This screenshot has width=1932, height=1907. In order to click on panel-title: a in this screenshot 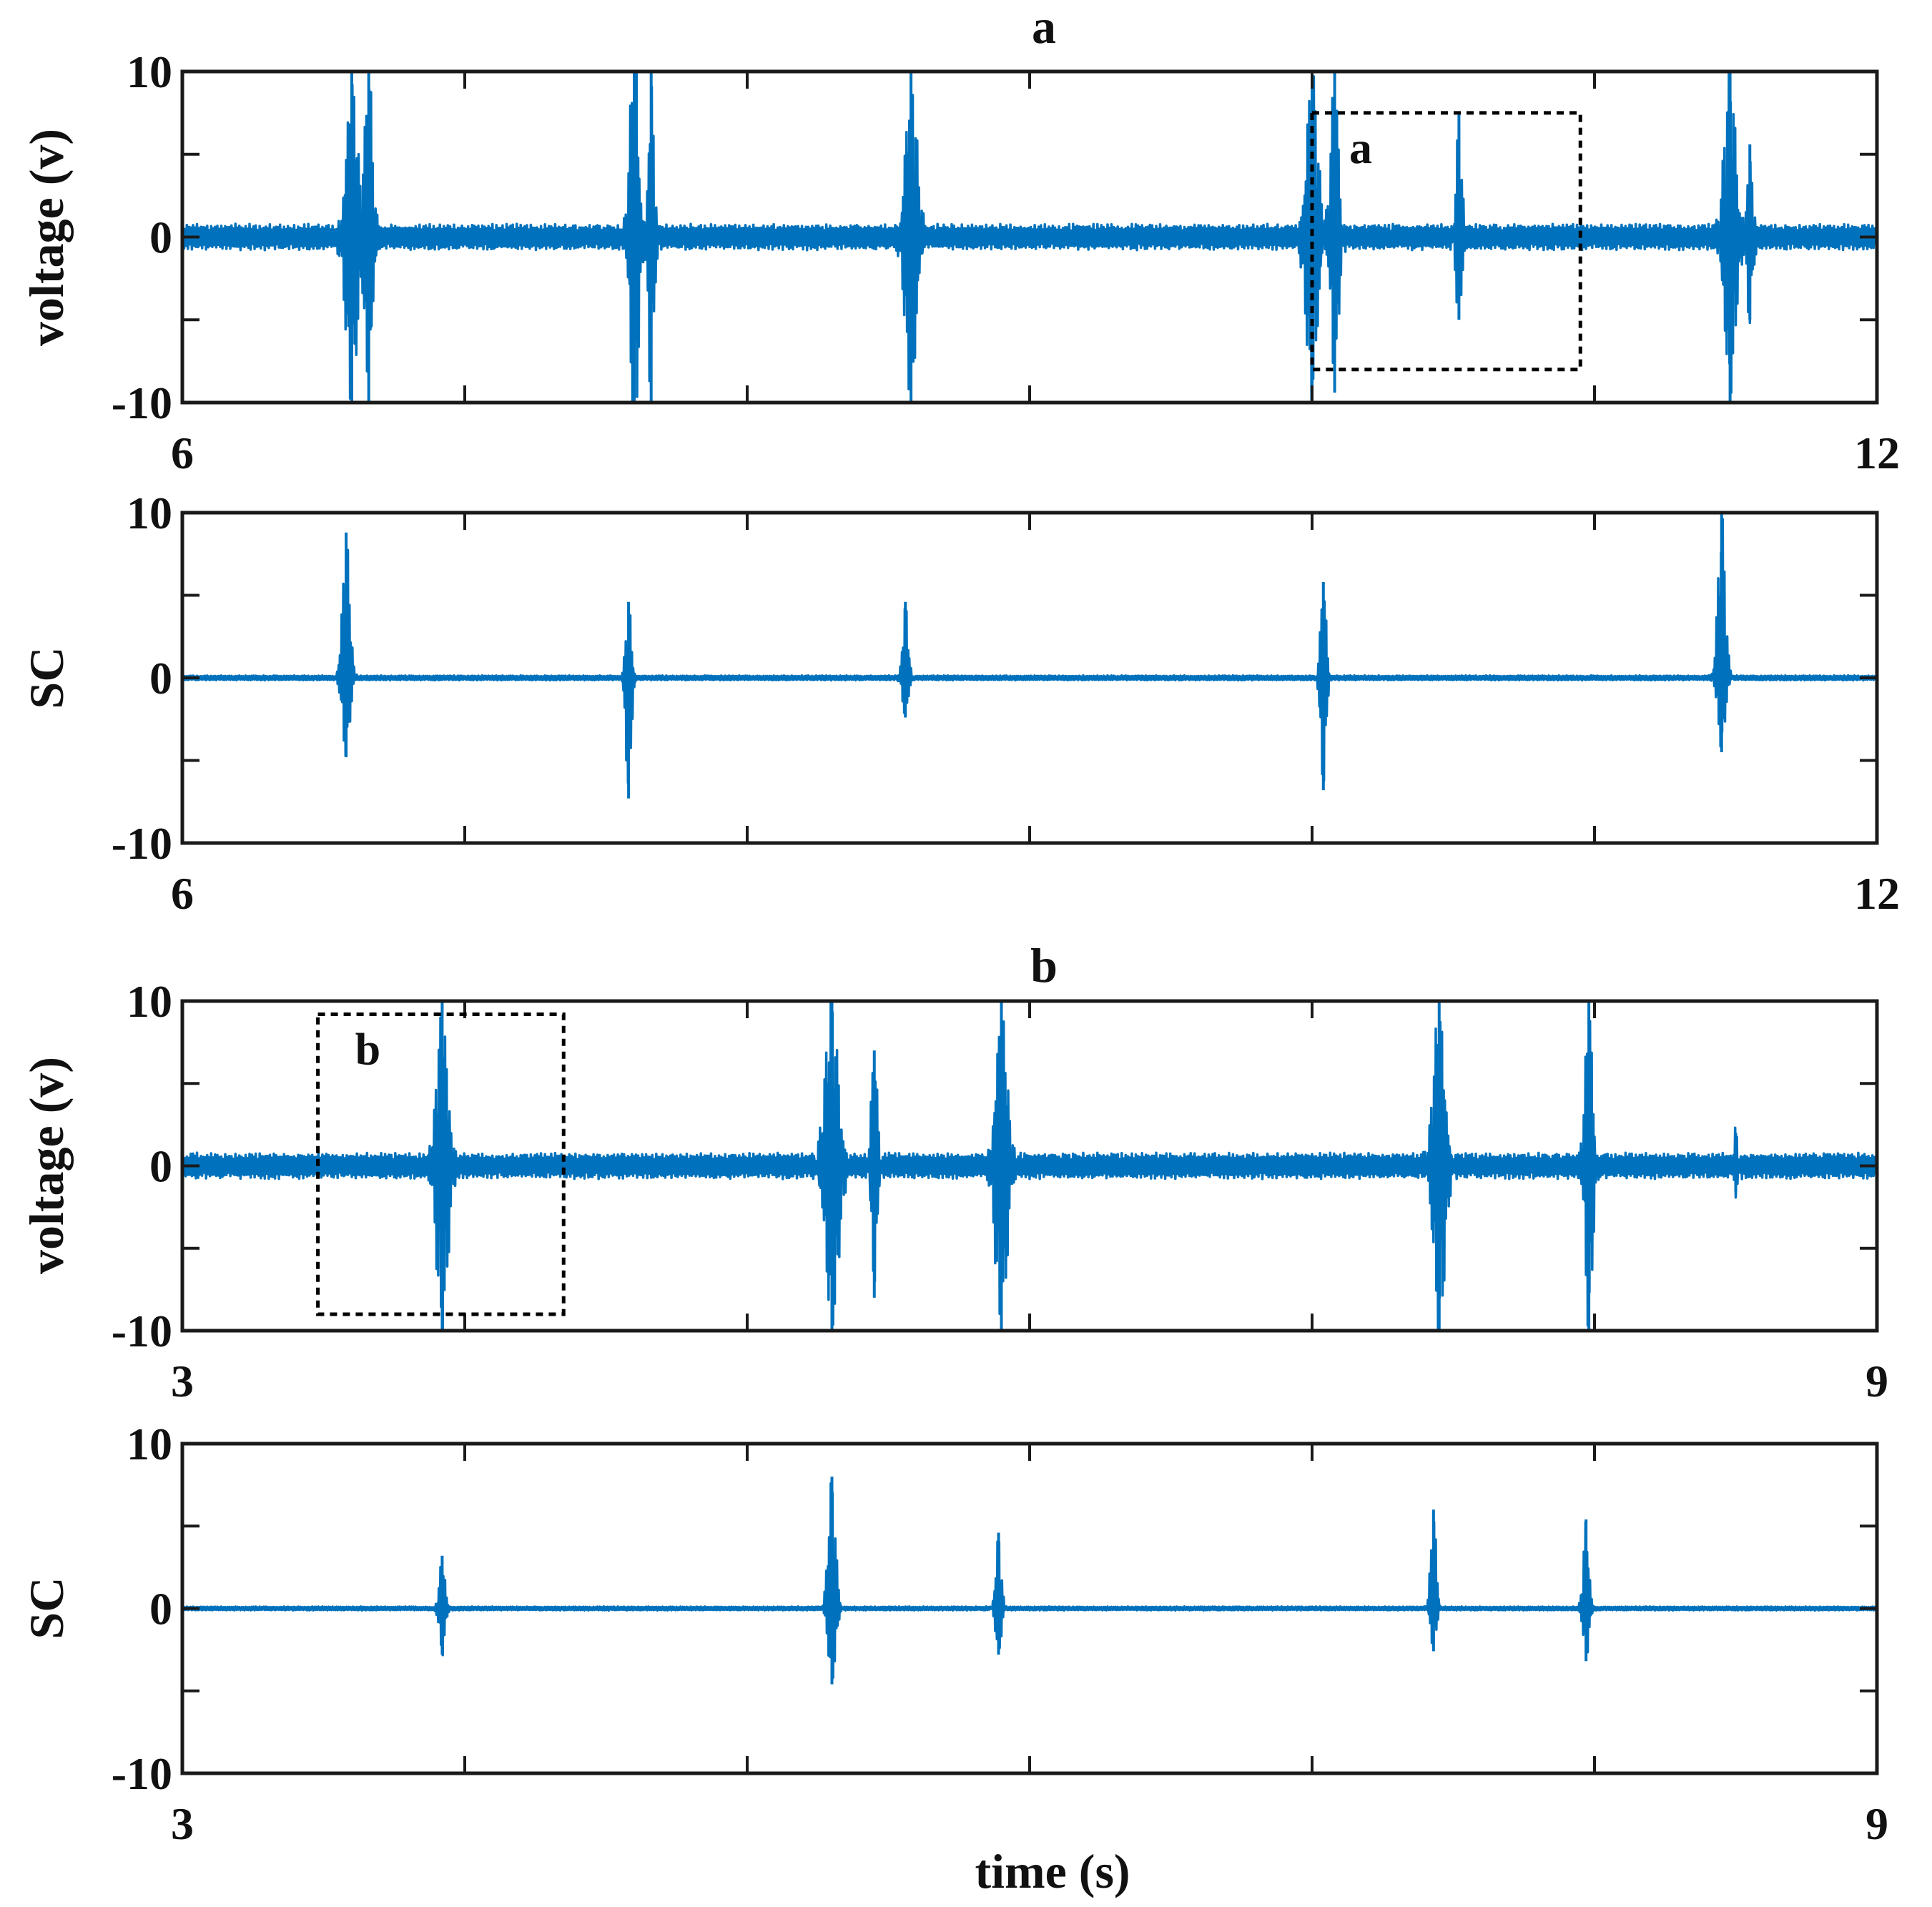, I will do `click(1044, 27)`.